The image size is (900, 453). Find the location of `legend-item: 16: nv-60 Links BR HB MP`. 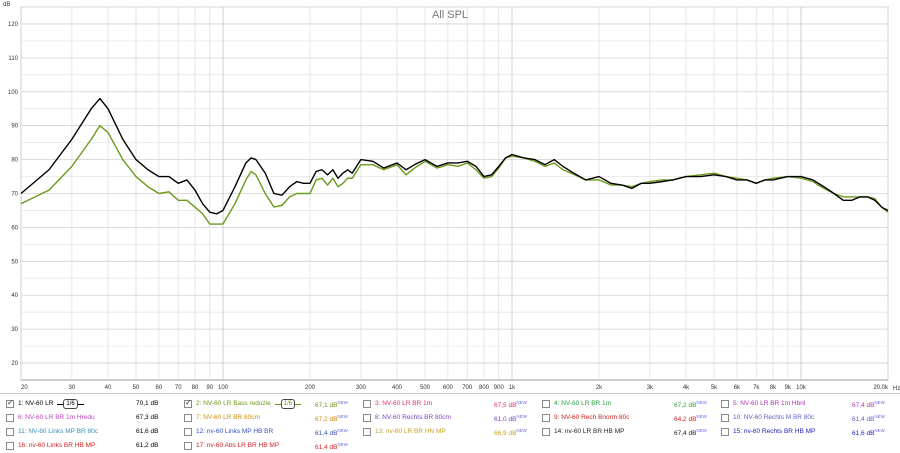

legend-item: 16: nv-60 Links BR HB MP is located at coordinates (50, 445).